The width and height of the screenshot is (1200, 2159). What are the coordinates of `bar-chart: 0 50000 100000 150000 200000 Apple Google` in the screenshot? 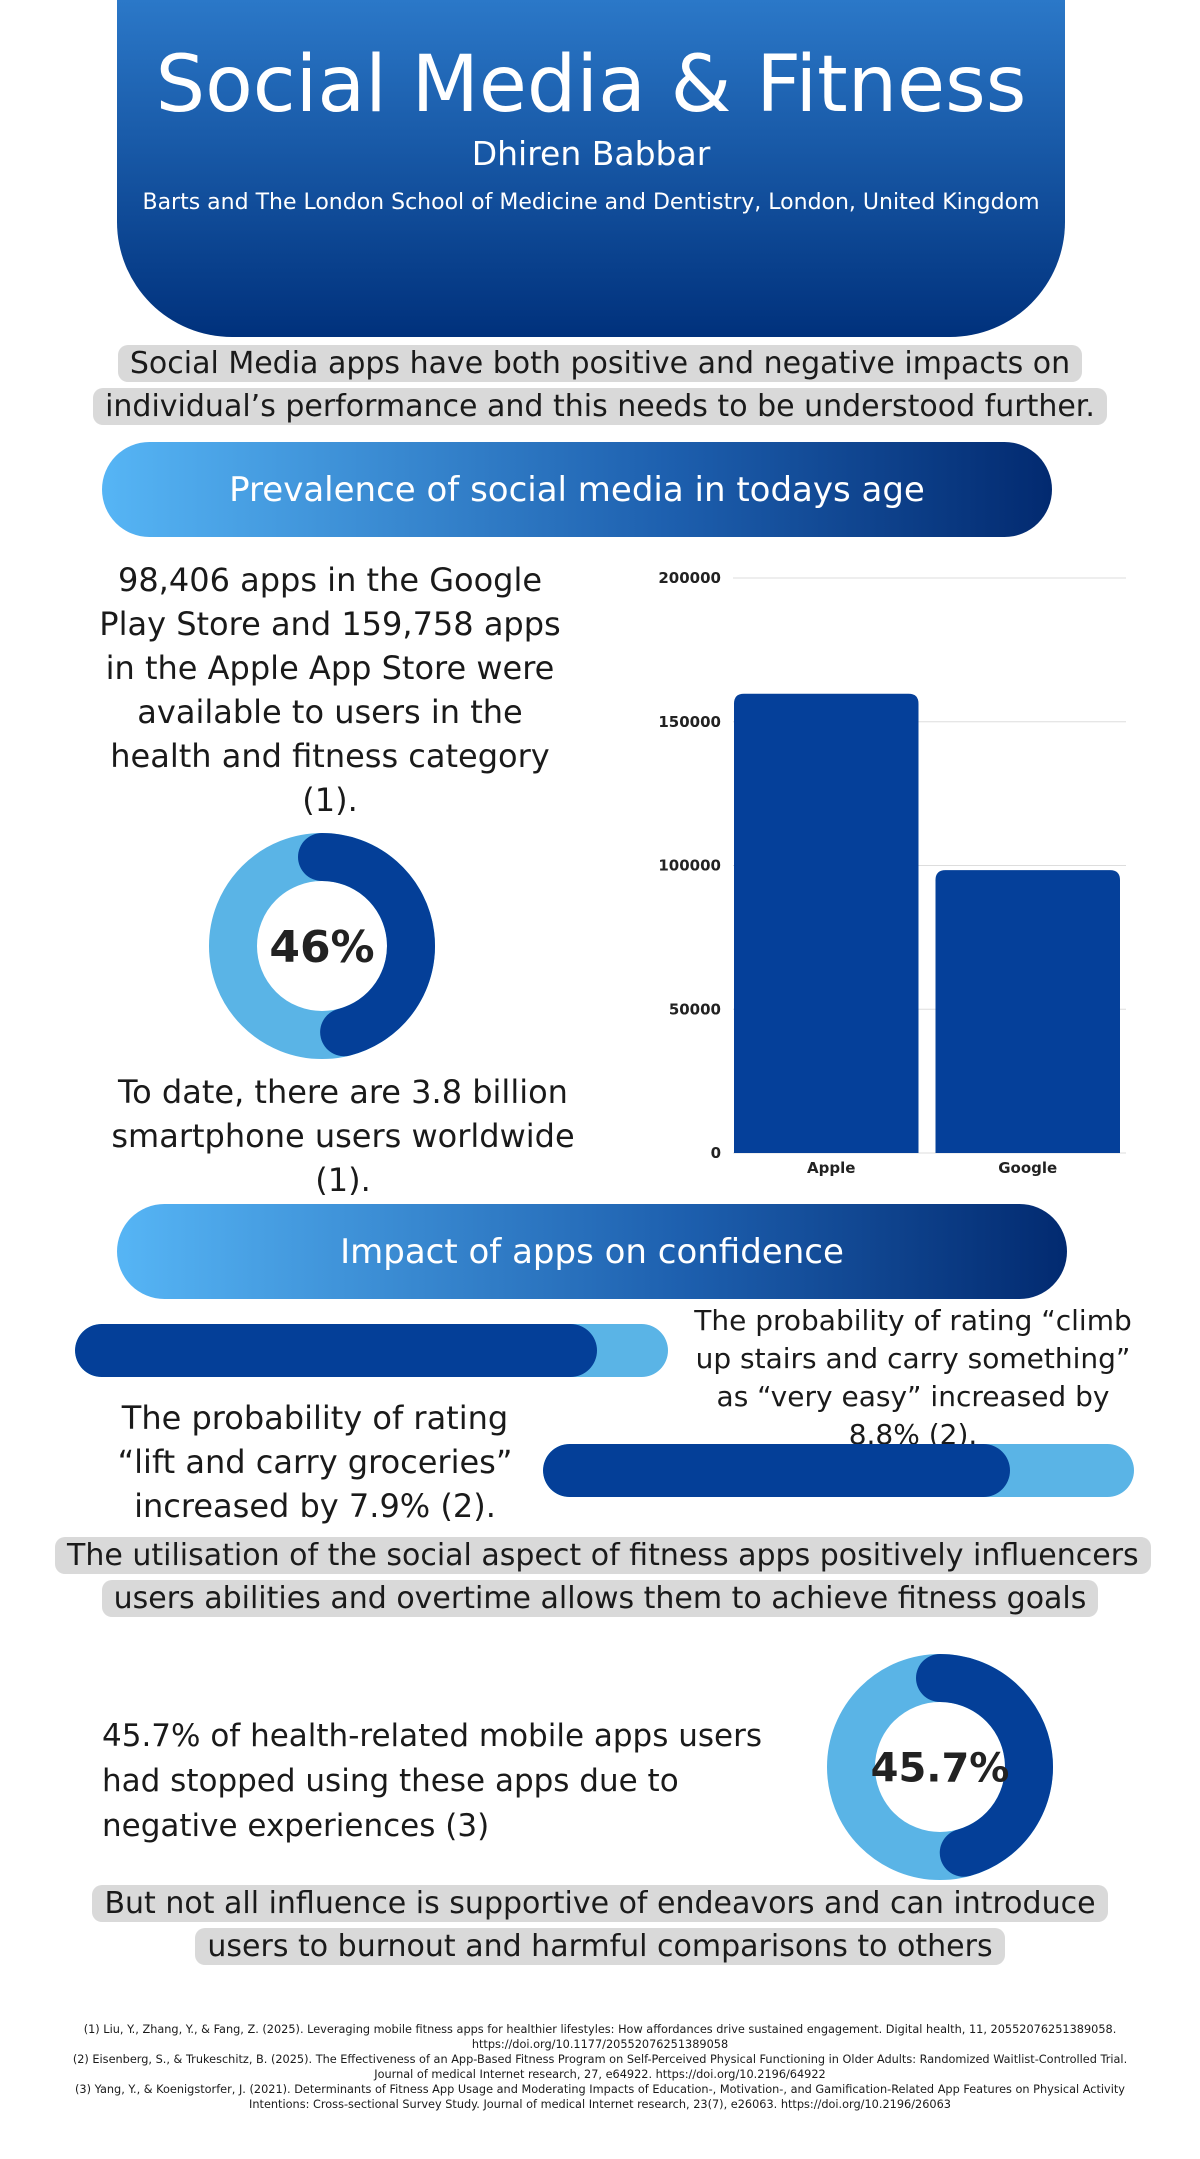 It's located at (892, 873).